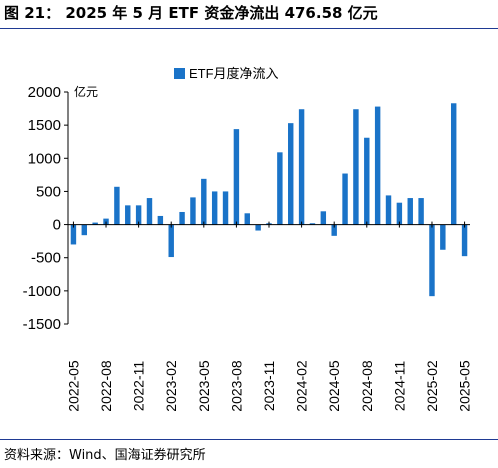 The width and height of the screenshot is (498, 468). Describe the element at coordinates (105, 455) in the screenshot. I see `source-note: 资料来源：Wind、国海证券研究所` at that location.